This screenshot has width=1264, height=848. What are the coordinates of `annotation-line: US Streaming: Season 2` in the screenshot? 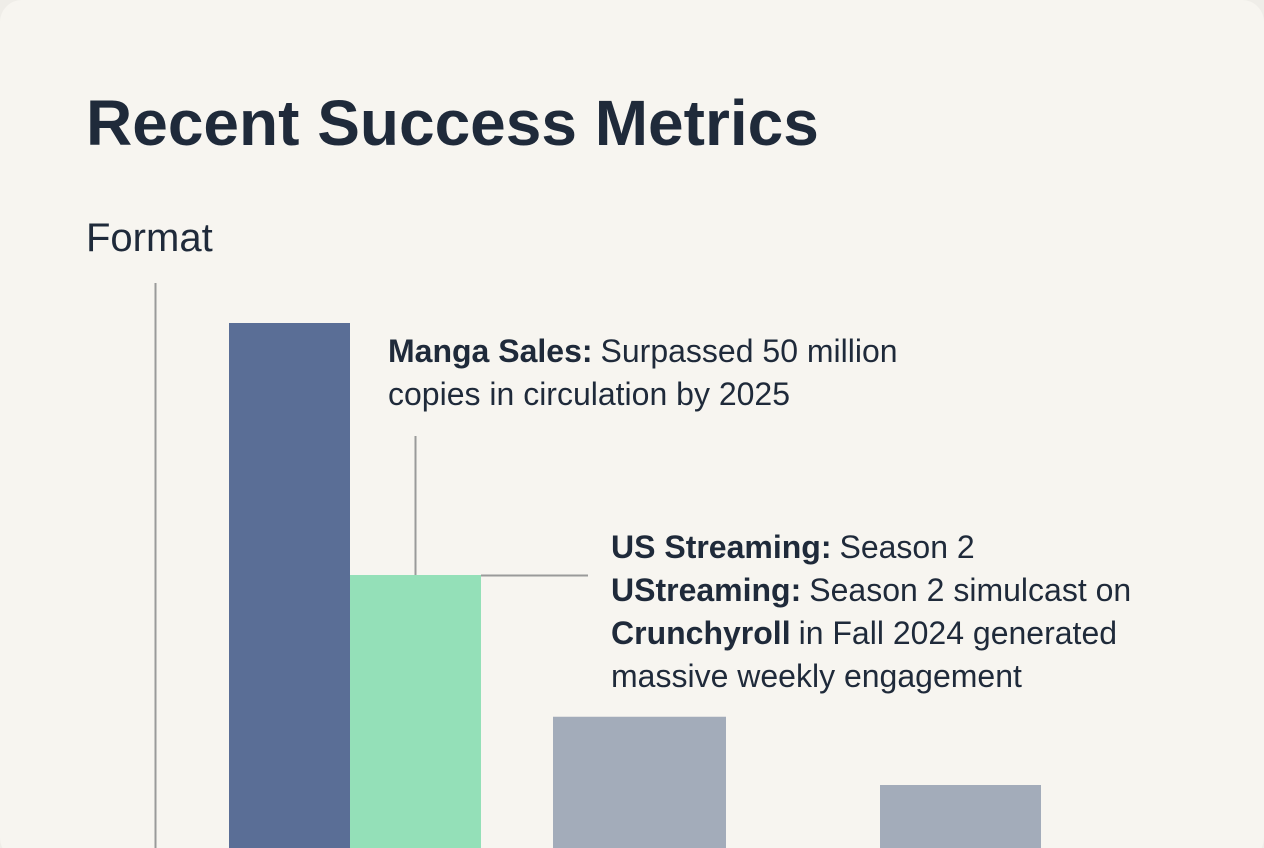 It's located at (793, 547).